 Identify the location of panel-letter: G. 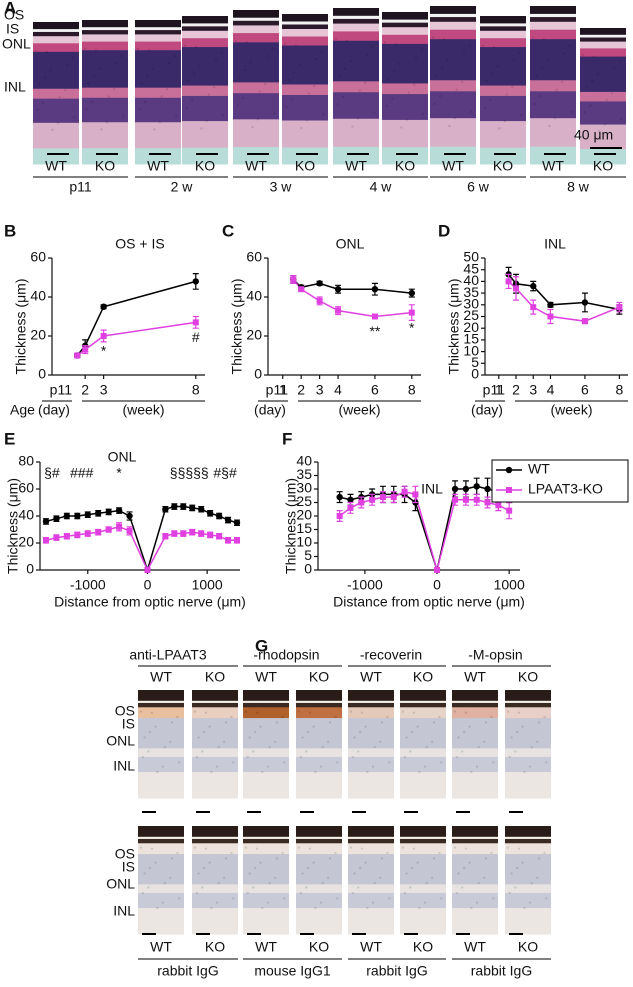
(261, 645).